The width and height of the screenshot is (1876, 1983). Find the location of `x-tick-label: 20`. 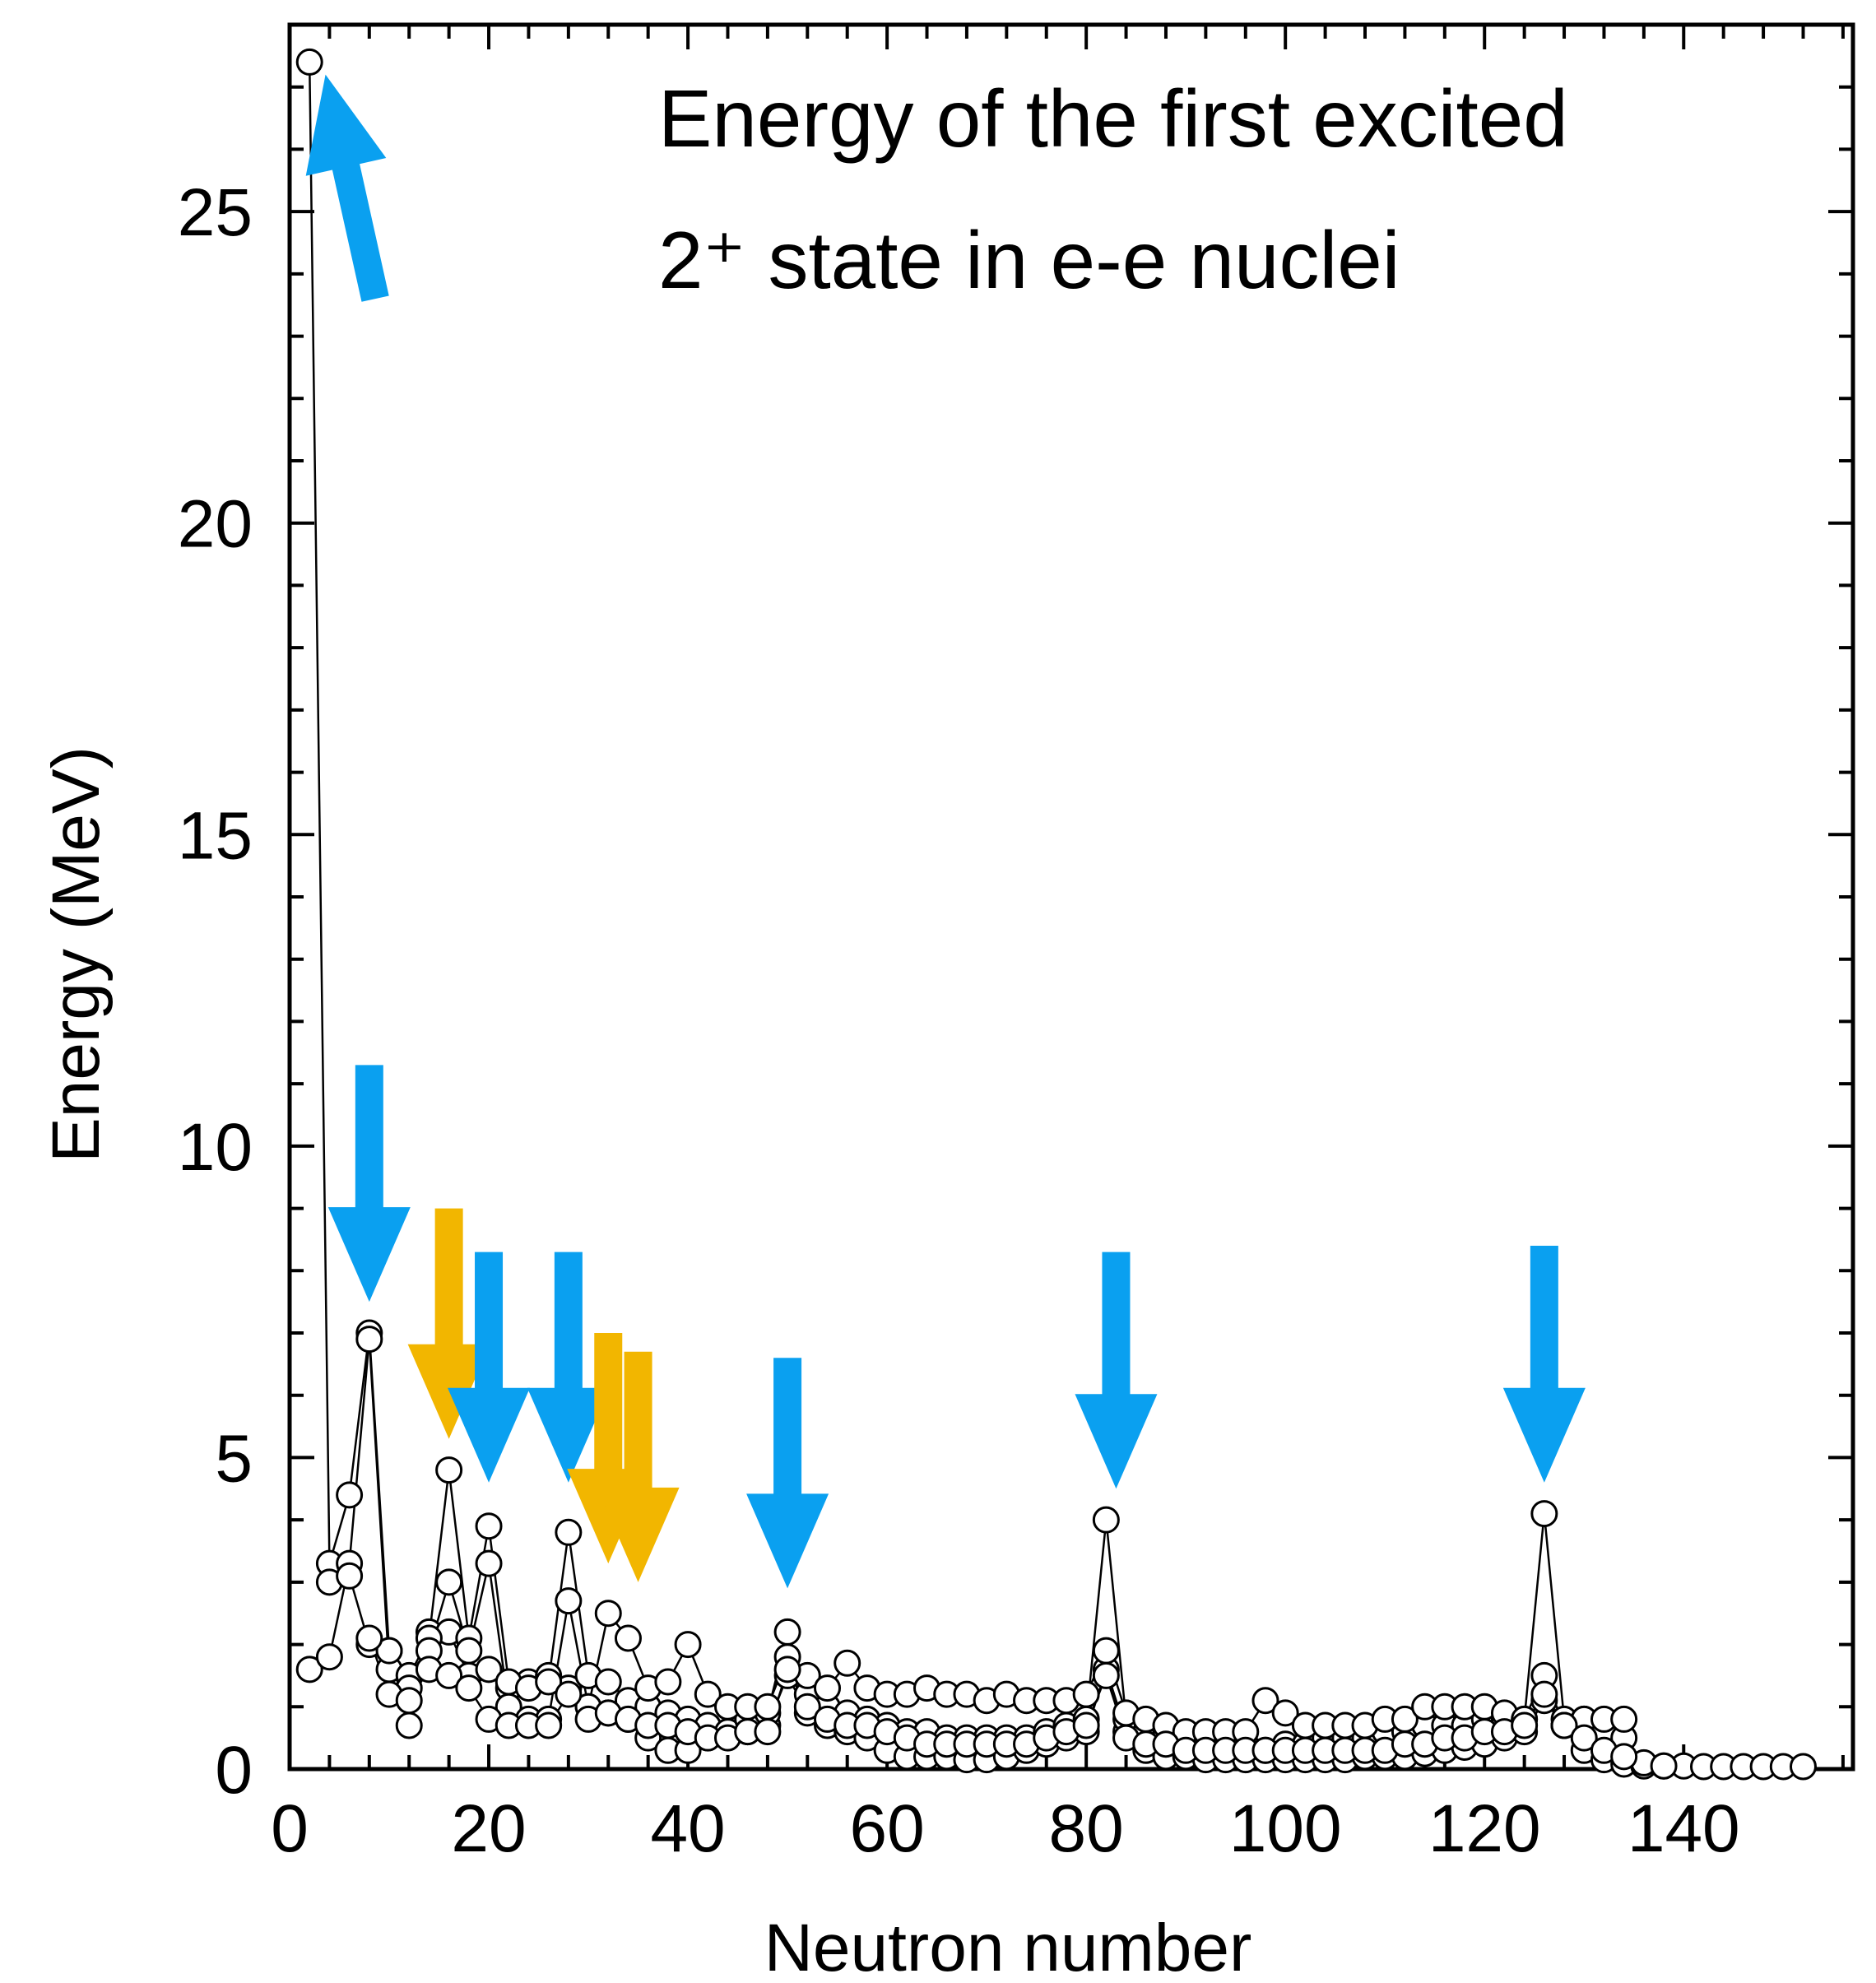

x-tick-label: 20 is located at coordinates (489, 1829).